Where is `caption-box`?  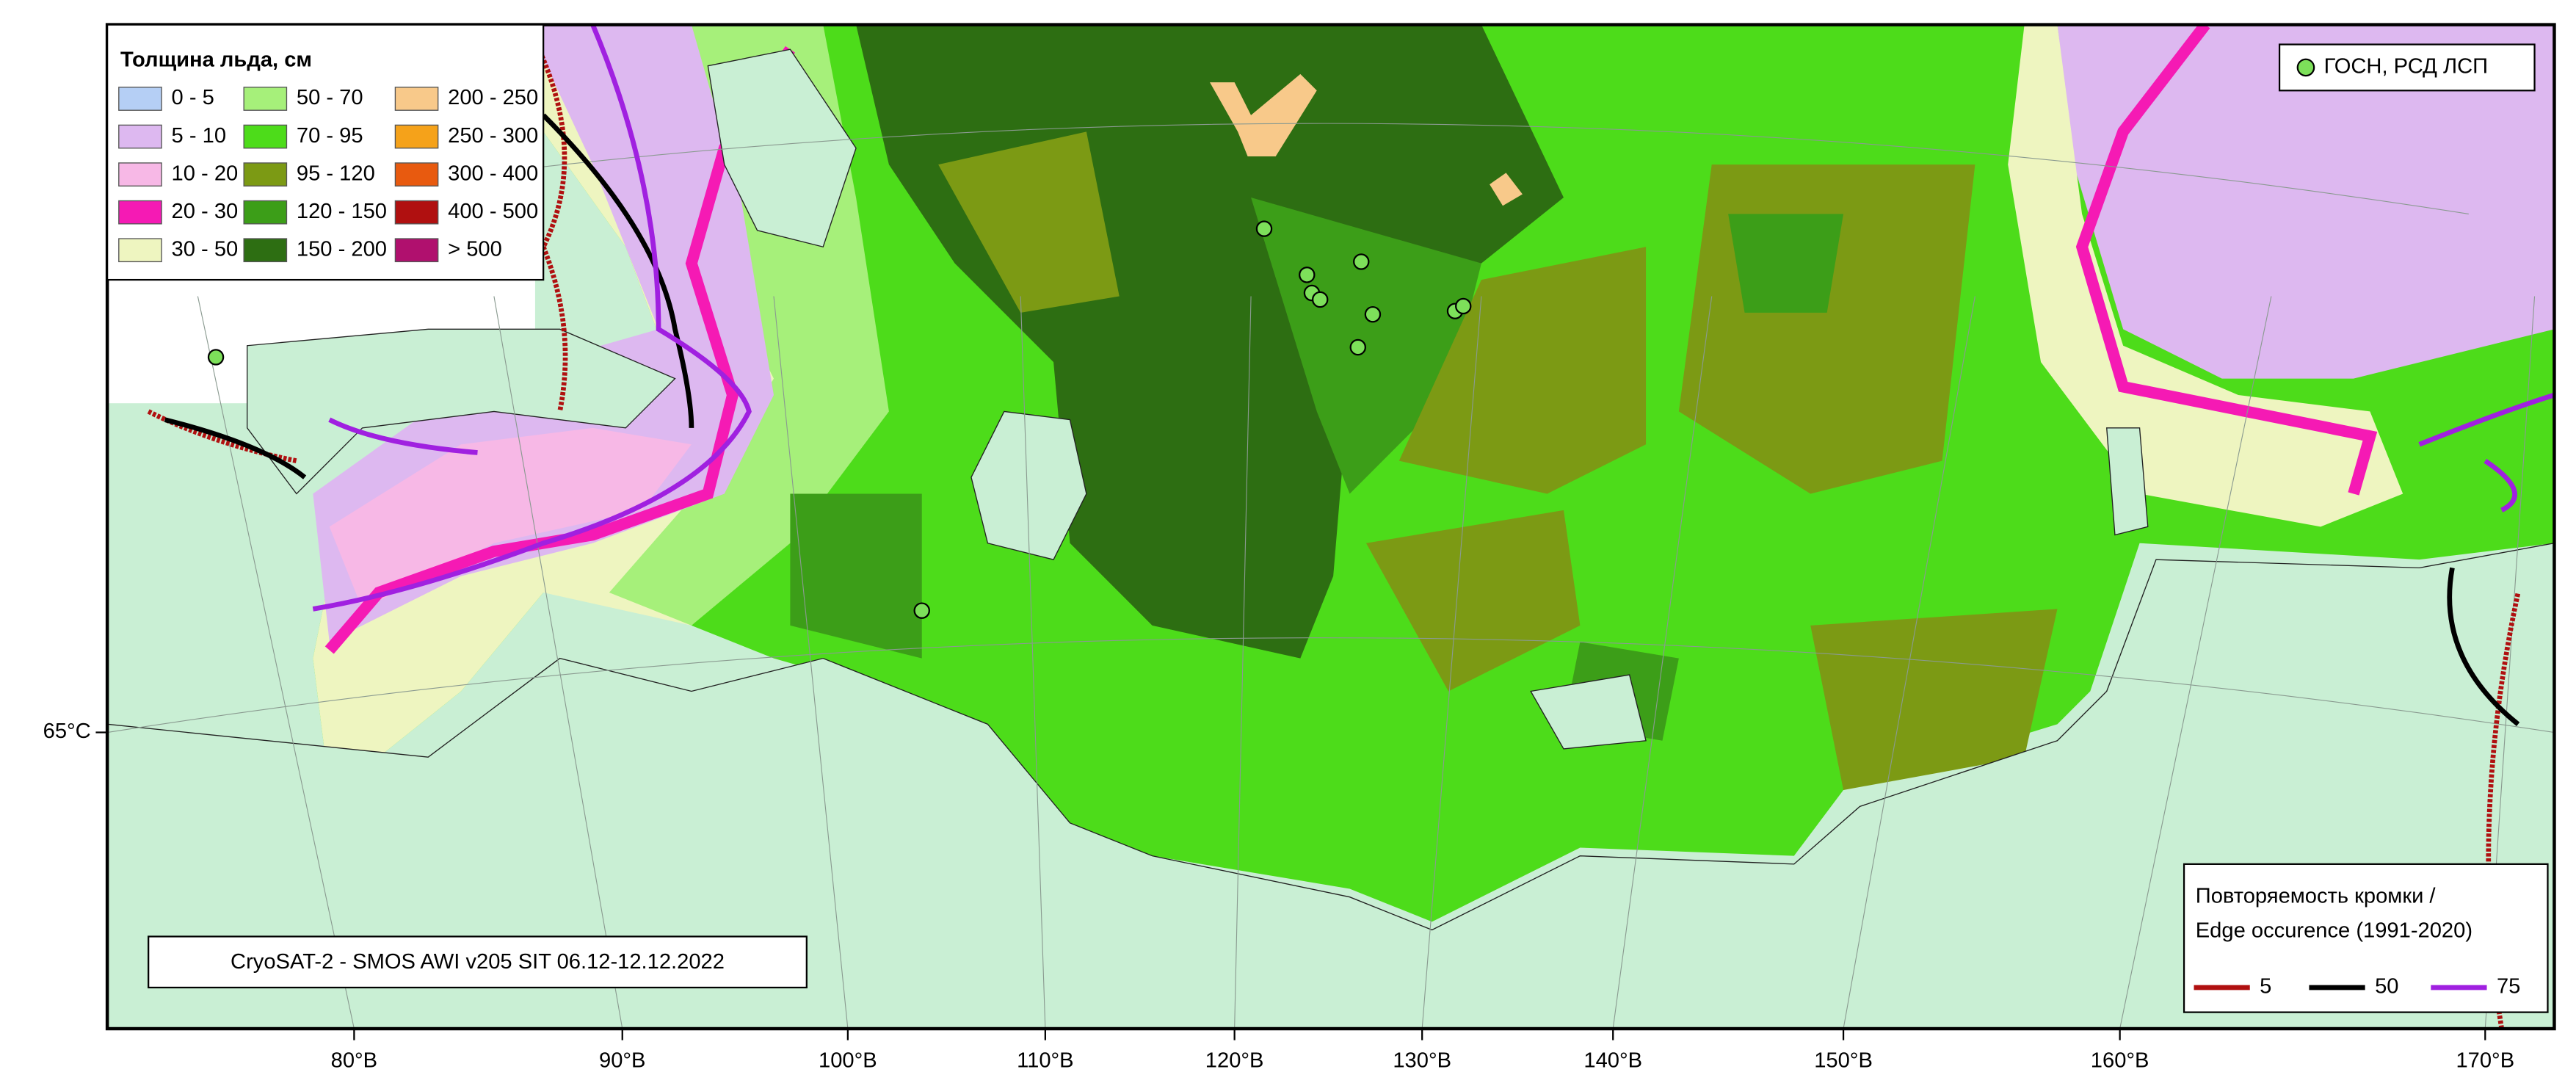 caption-box is located at coordinates (478, 962).